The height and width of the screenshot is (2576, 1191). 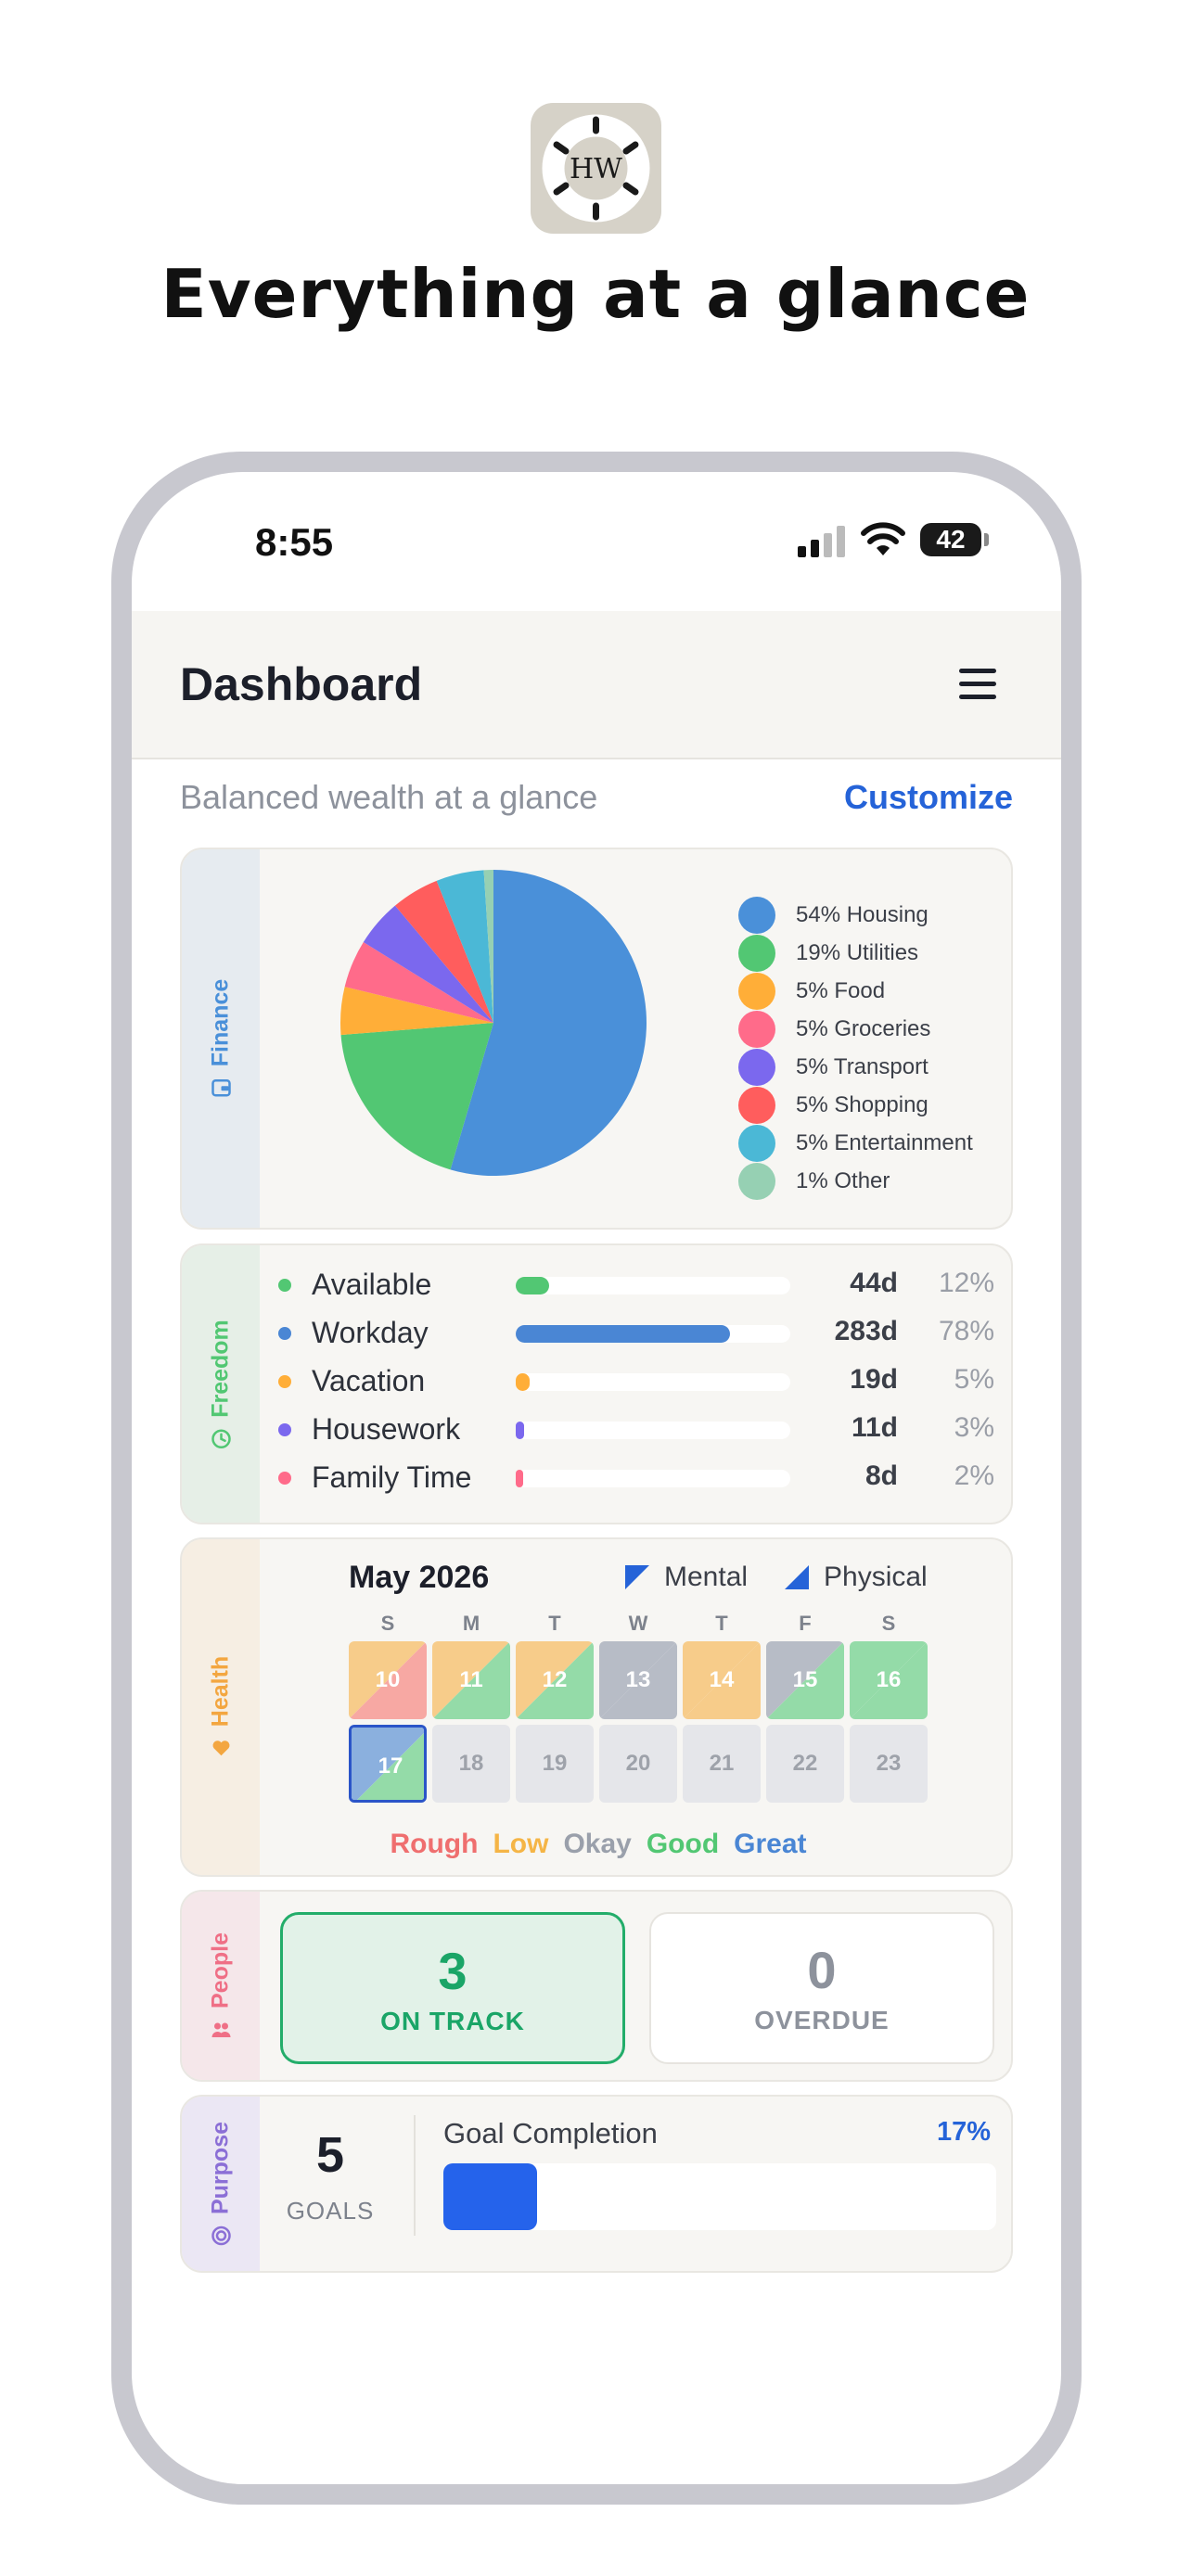 What do you see at coordinates (862, 1104) in the screenshot?
I see `legend-label: 5% Shopping` at bounding box center [862, 1104].